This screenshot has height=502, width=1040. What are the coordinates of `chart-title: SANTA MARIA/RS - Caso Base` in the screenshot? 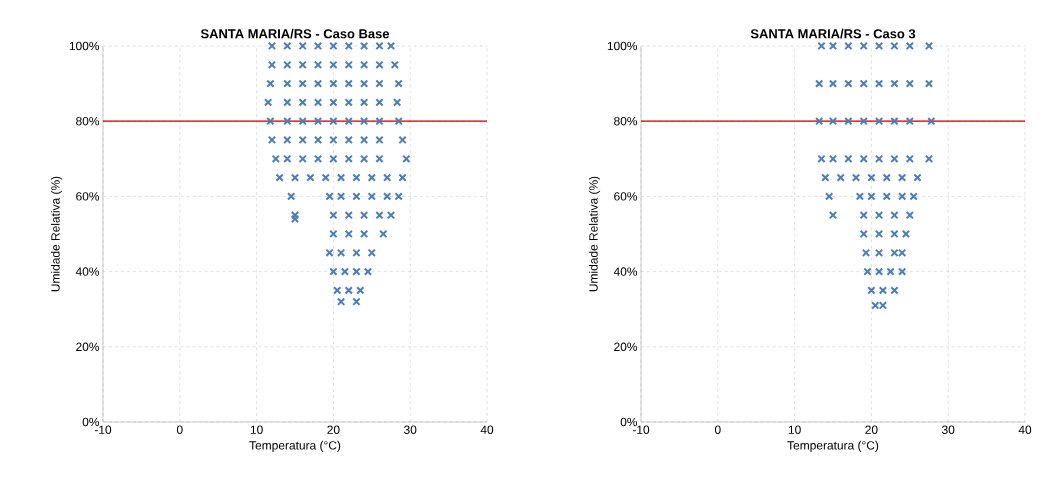 It's located at (295, 33).